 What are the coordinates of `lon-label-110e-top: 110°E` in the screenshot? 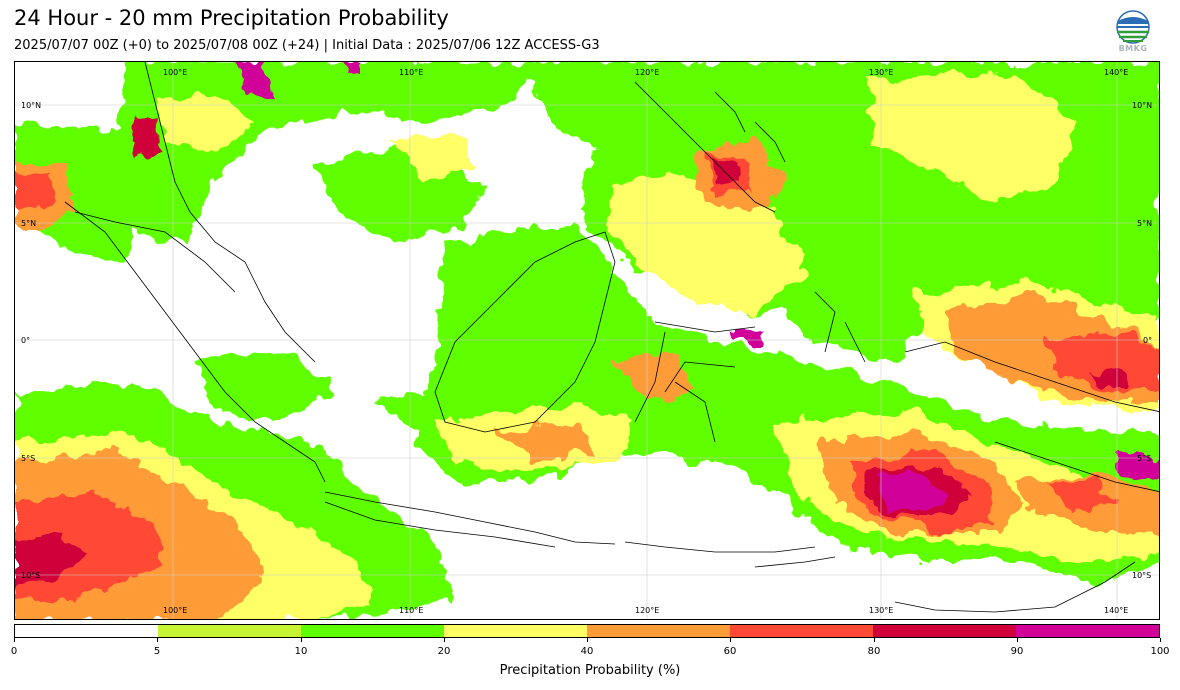 It's located at (411, 72).